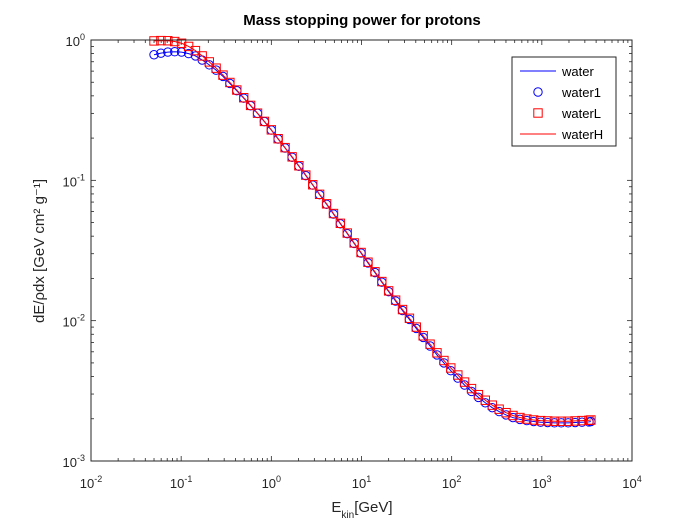 This screenshot has height=525, width=700. I want to click on legend-label-water1: water1, so click(581, 92).